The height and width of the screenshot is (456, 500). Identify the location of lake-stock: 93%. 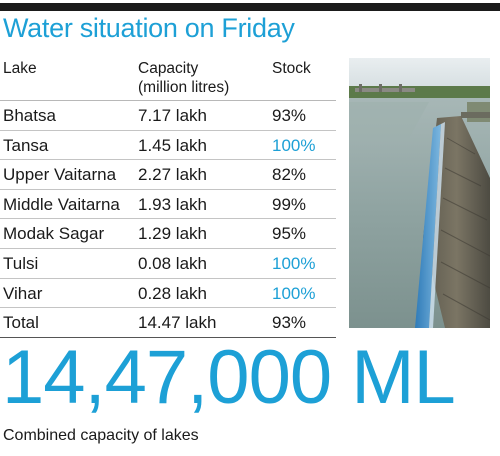
(289, 115).